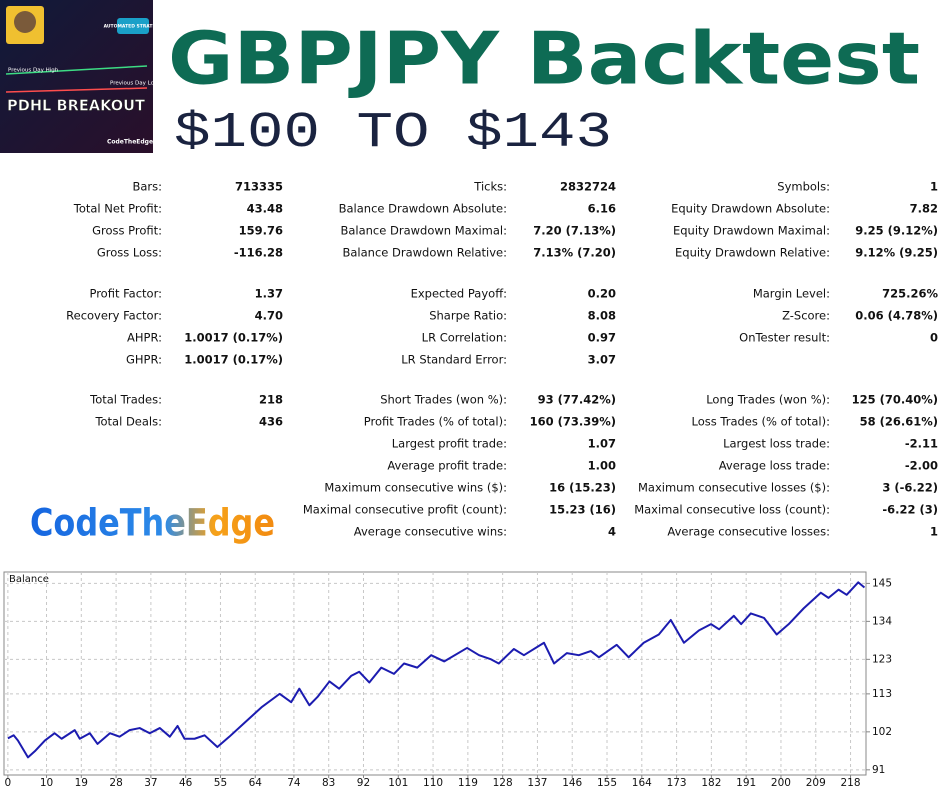  What do you see at coordinates (363, 782) in the screenshot?
I see `x-tick-label: 92` at bounding box center [363, 782].